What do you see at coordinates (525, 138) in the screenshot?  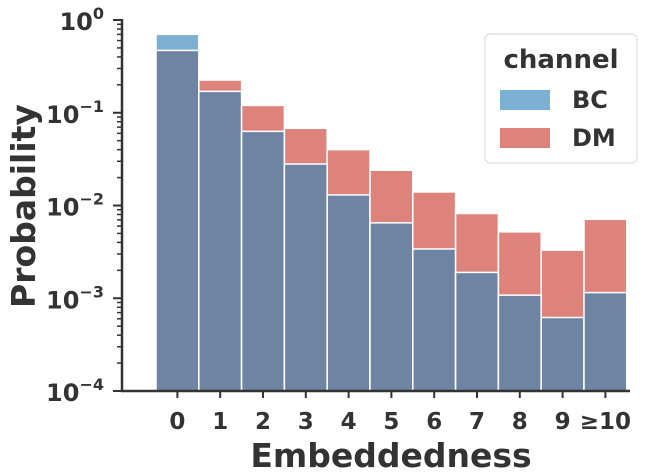 I see `legend-swatch-dm` at bounding box center [525, 138].